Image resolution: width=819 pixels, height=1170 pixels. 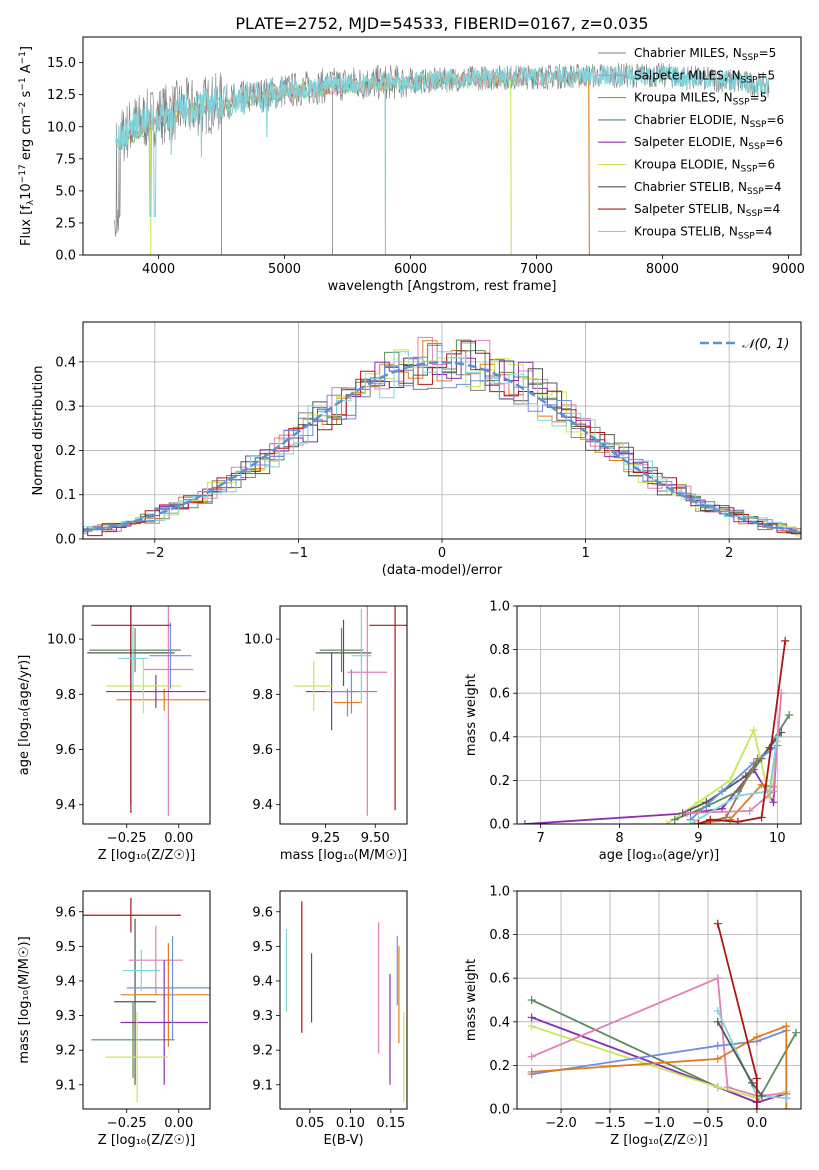 I want to click on legend-text: =6, so click(x=775, y=120).